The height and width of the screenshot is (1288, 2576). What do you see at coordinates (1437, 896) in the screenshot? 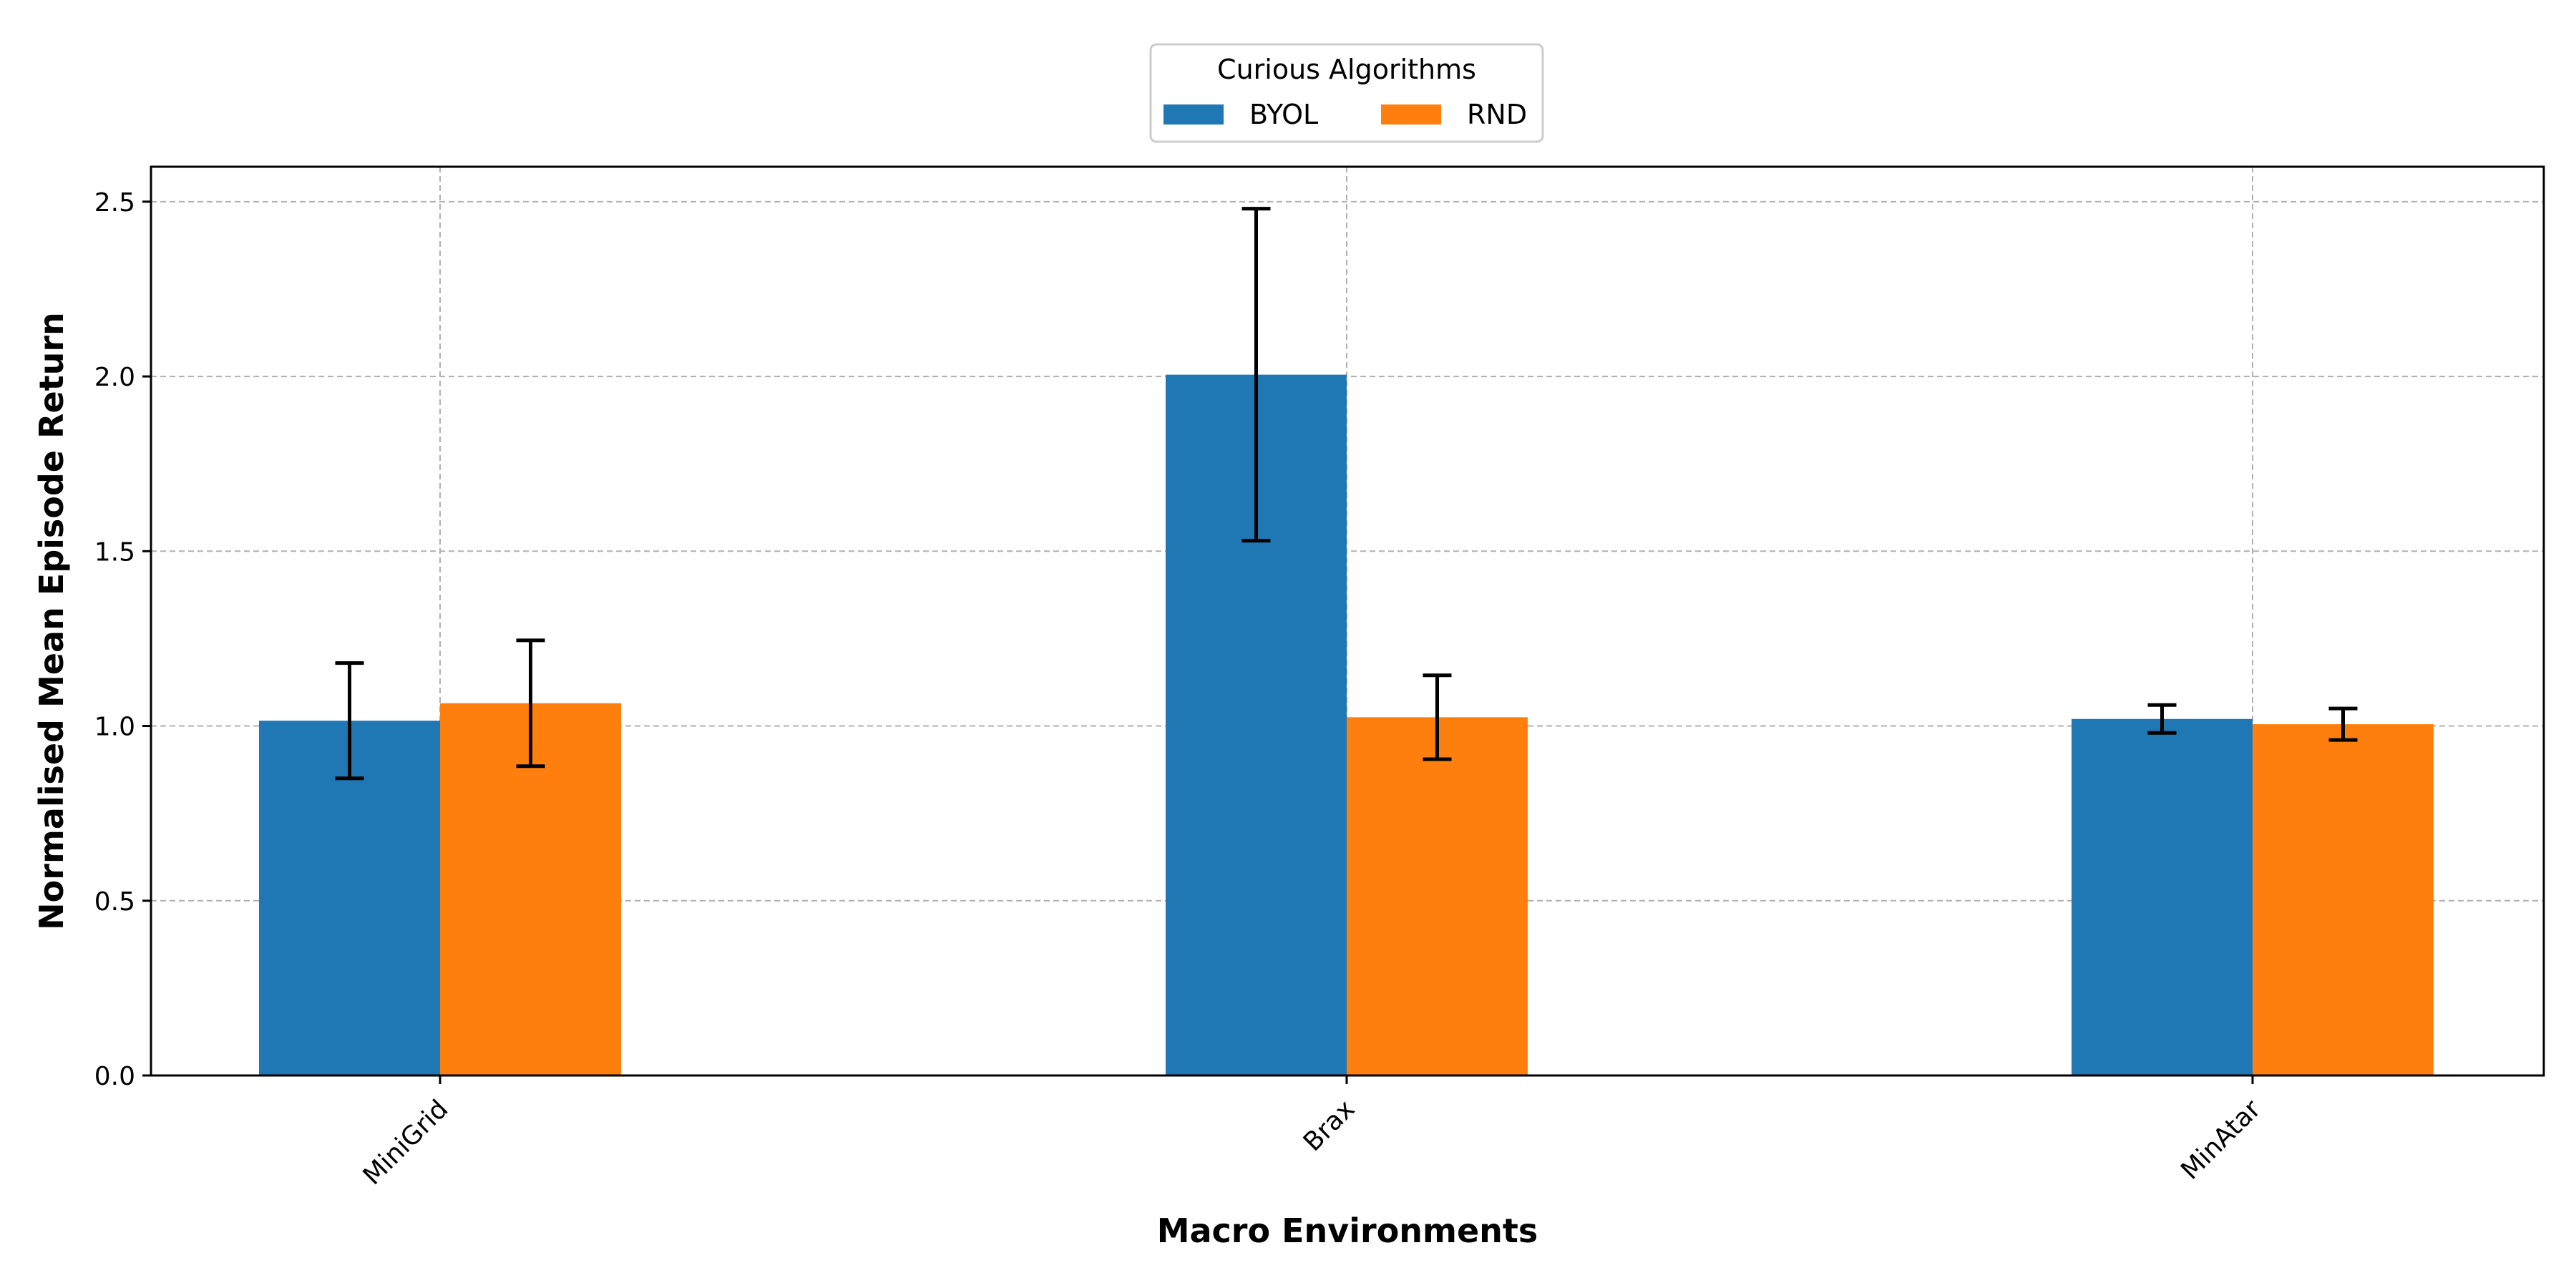
I see `bar-rnd-brax` at bounding box center [1437, 896].